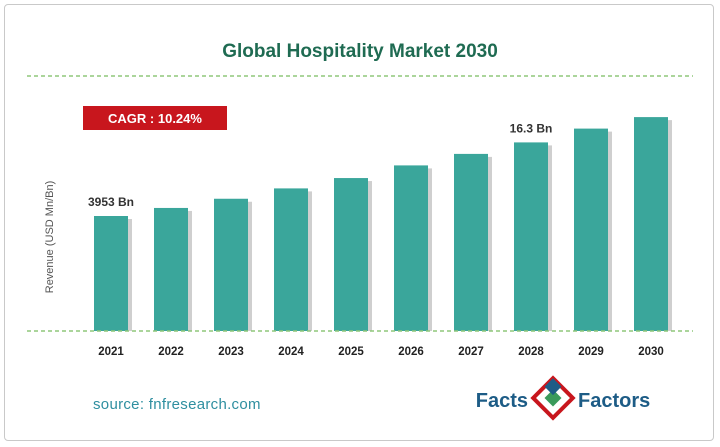  Describe the element at coordinates (531, 352) in the screenshot. I see `x-tick-2028: 2028` at that location.